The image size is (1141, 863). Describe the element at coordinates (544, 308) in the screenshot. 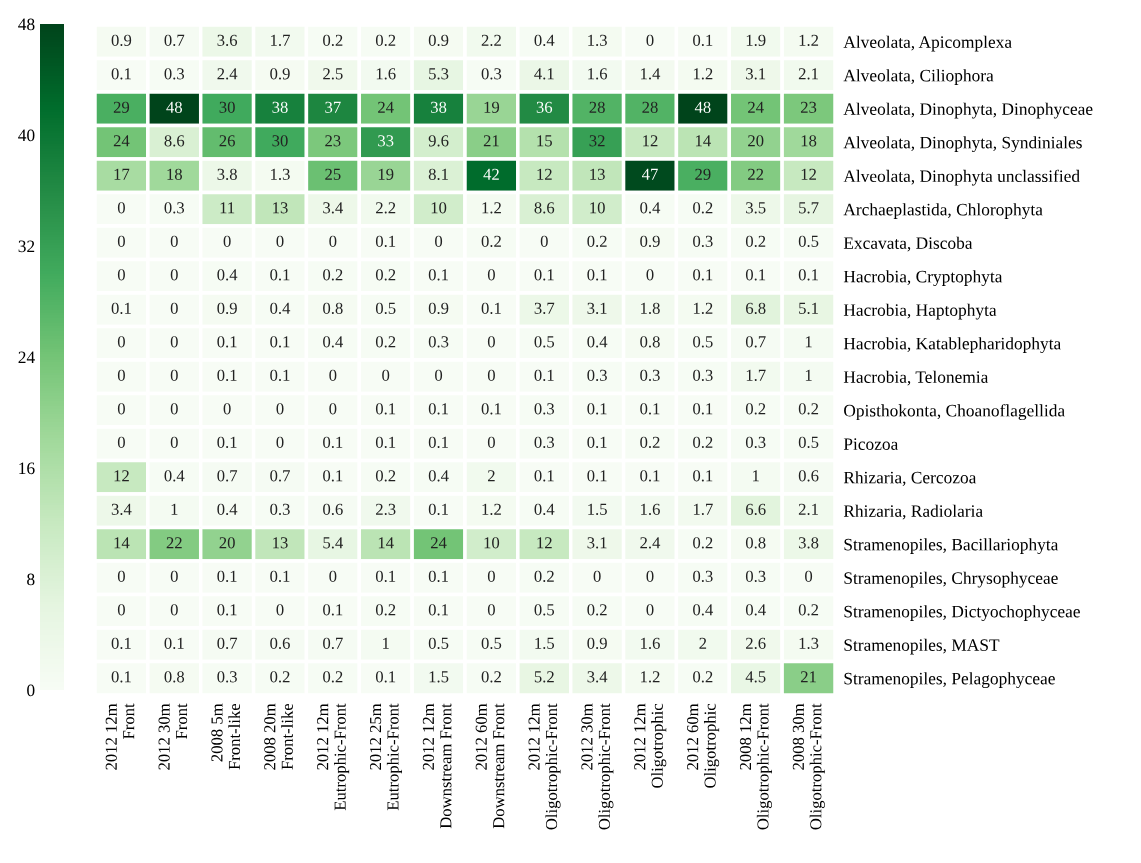

I see `data-label: 3.7` at that location.